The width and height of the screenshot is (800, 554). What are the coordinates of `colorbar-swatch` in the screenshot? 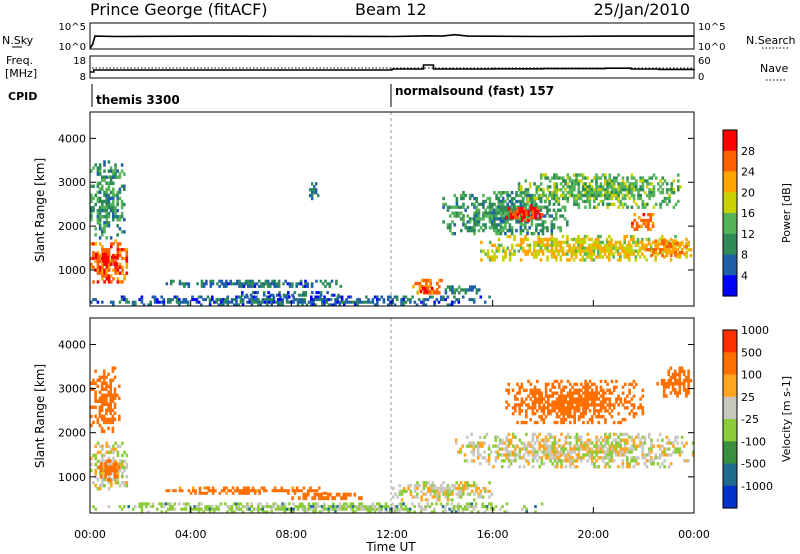 It's located at (730, 408).